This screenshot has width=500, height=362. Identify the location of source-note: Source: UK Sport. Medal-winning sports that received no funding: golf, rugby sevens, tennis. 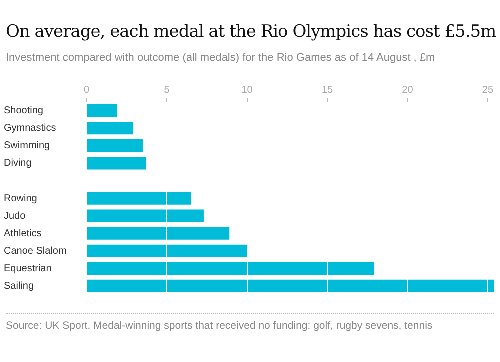
(219, 326).